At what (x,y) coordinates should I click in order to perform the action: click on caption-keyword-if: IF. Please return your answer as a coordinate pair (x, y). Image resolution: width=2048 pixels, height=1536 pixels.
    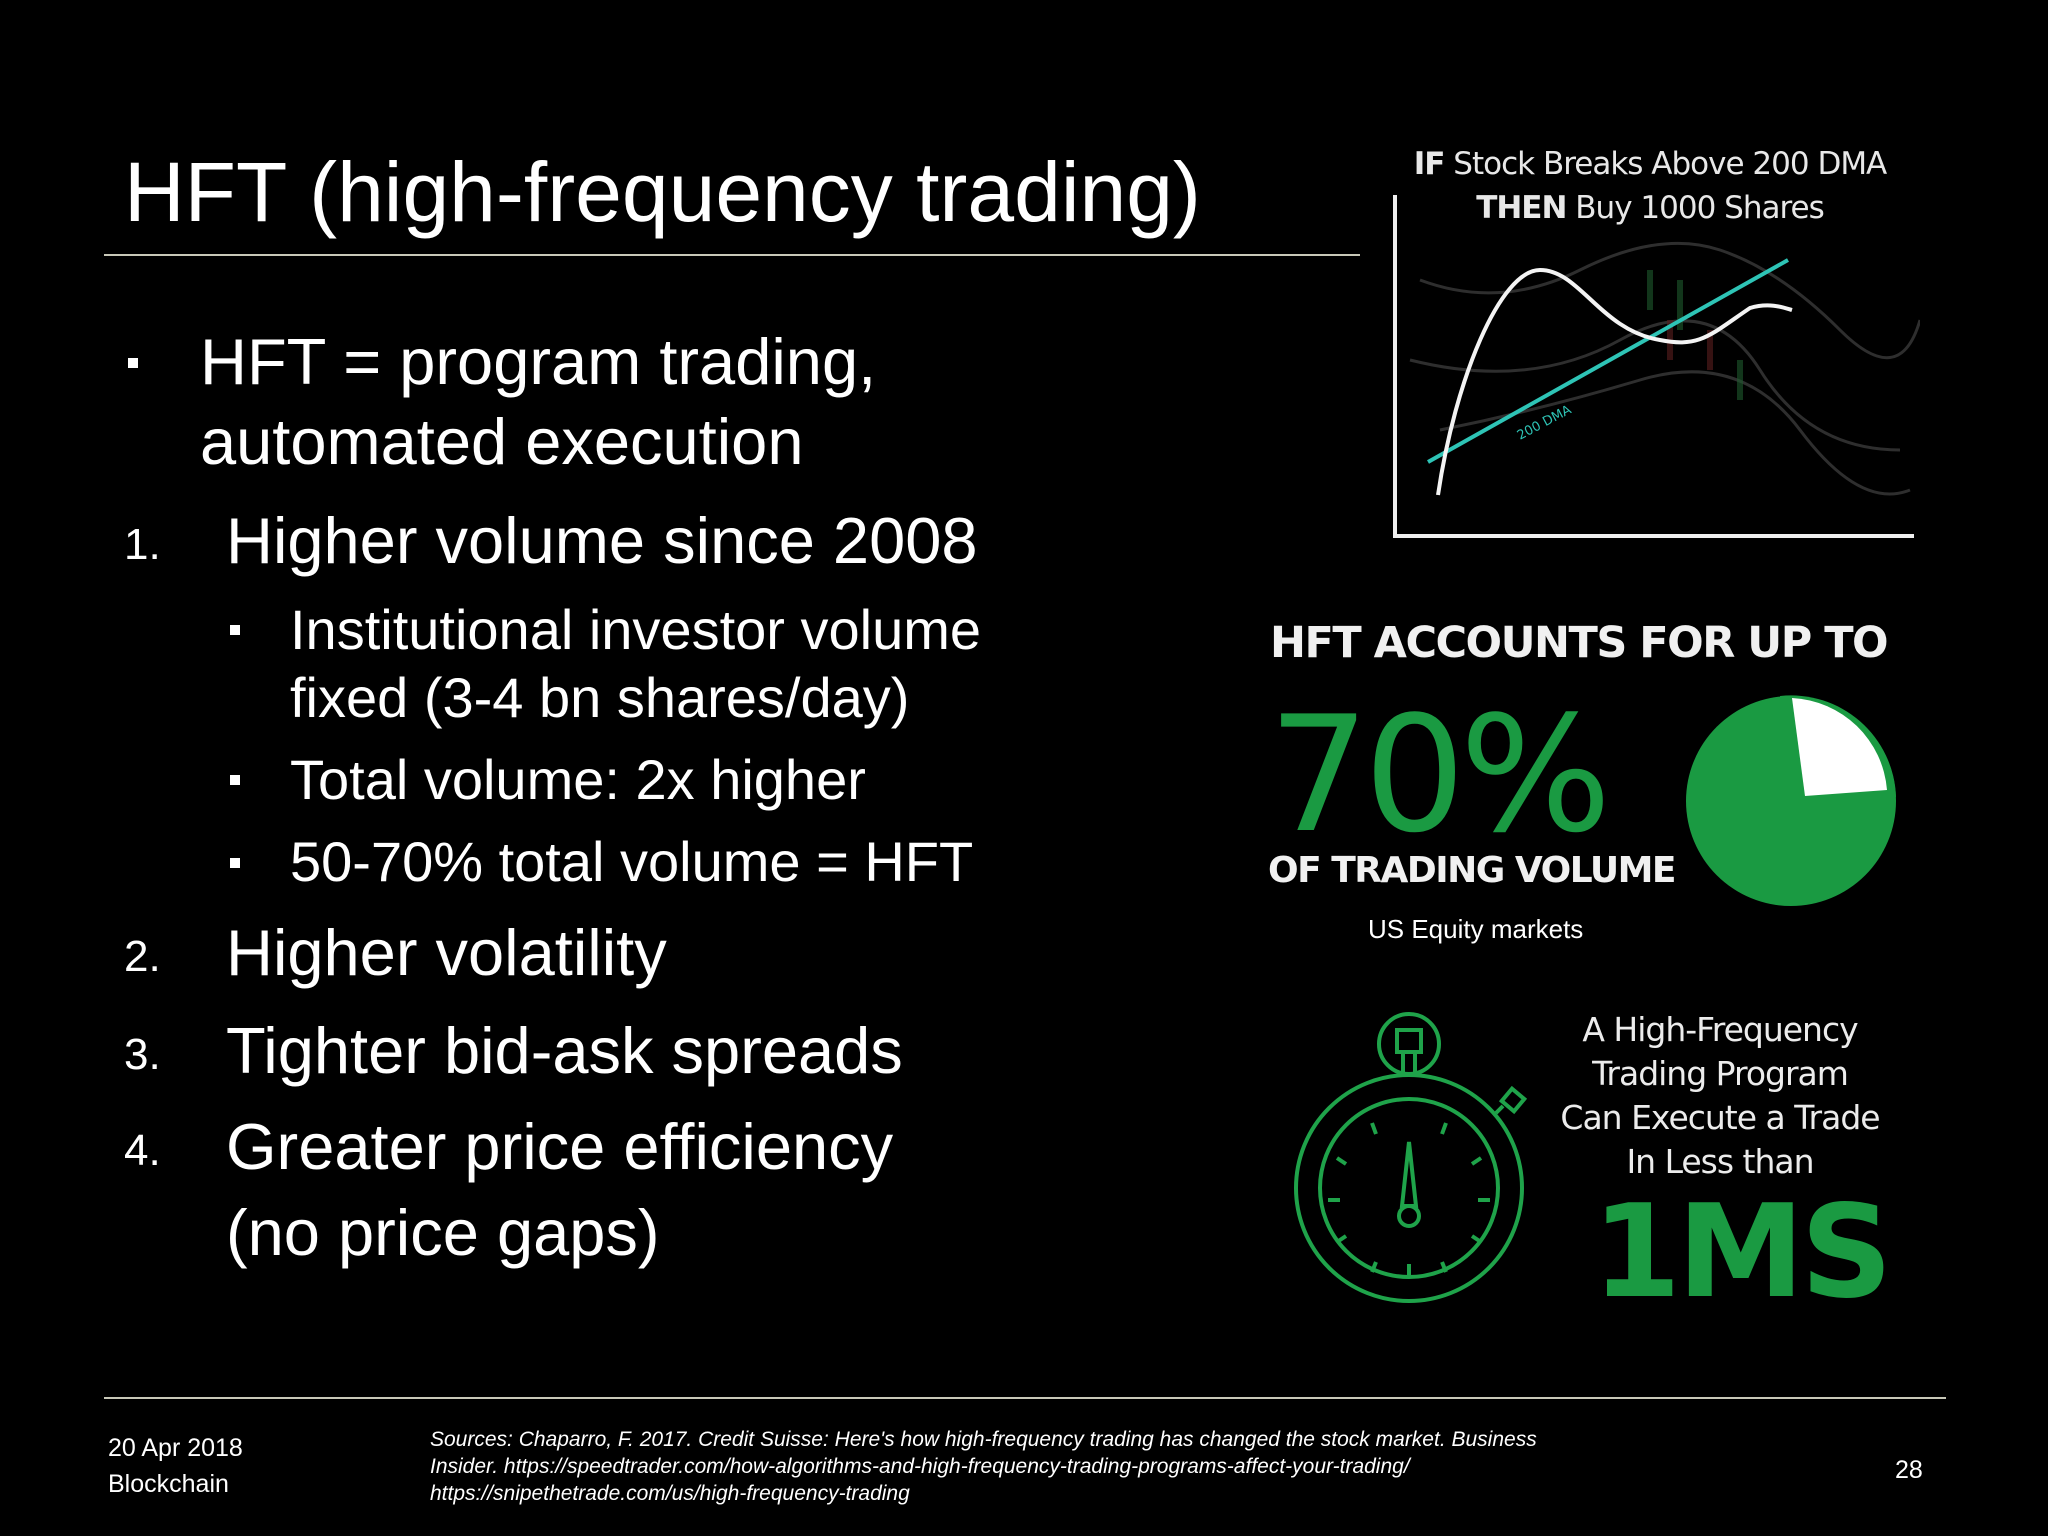
    Looking at the image, I should click on (1429, 164).